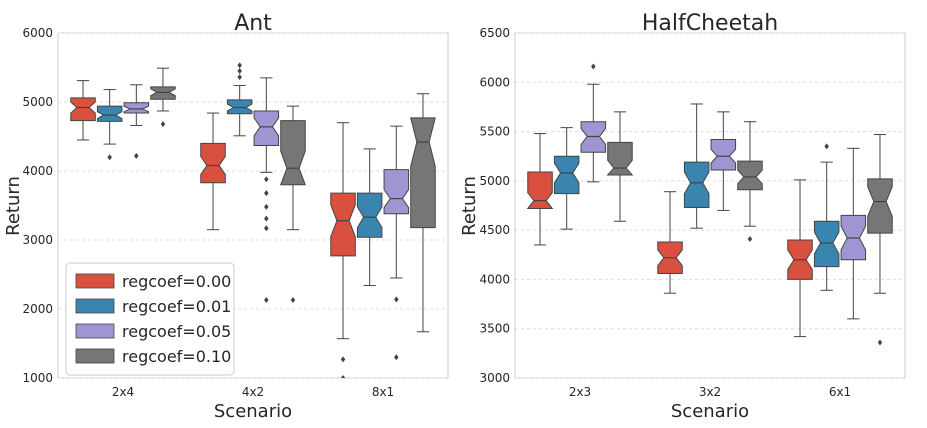  Describe the element at coordinates (253, 23) in the screenshot. I see `chart-title-ant: Ant` at that location.